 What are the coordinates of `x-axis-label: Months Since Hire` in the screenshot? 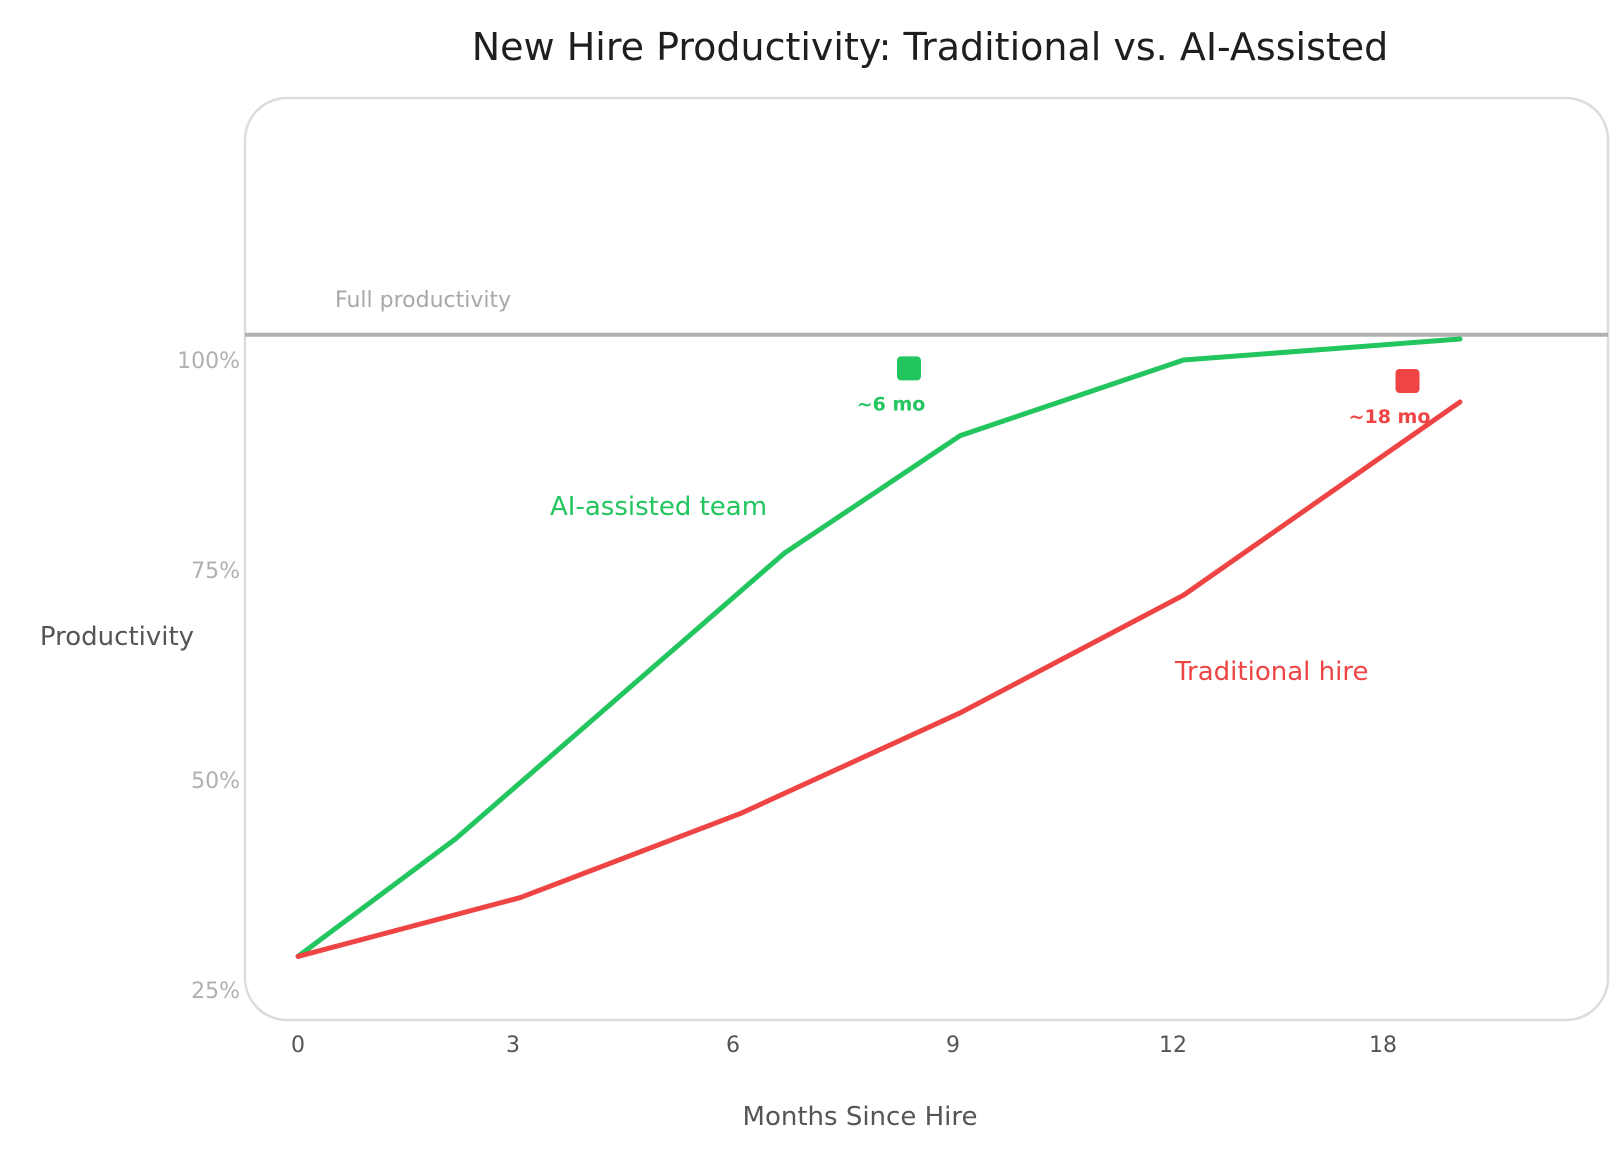 It's located at (860, 1117).